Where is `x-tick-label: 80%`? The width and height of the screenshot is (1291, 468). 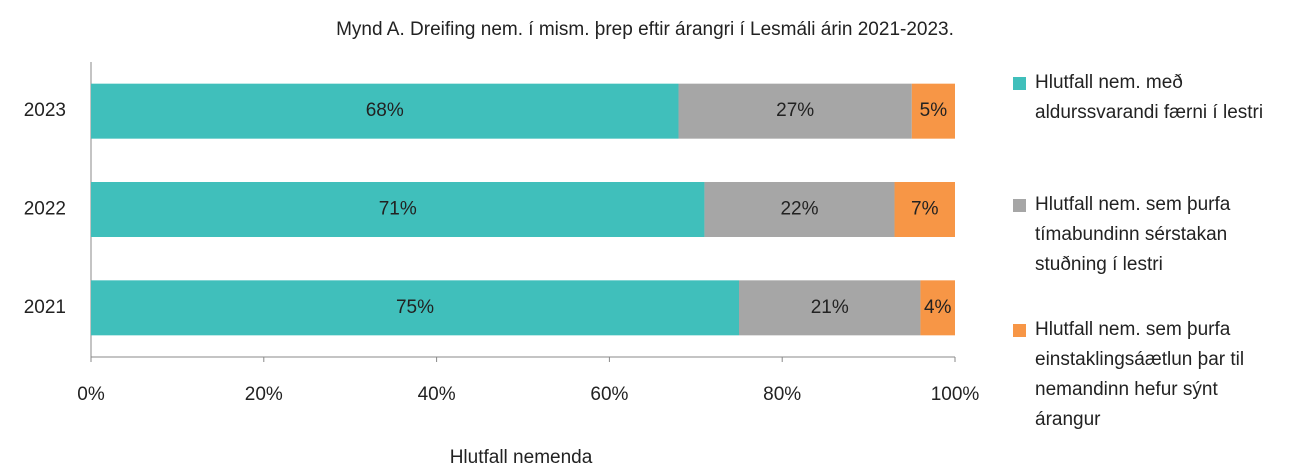 x-tick-label: 80% is located at coordinates (782, 394).